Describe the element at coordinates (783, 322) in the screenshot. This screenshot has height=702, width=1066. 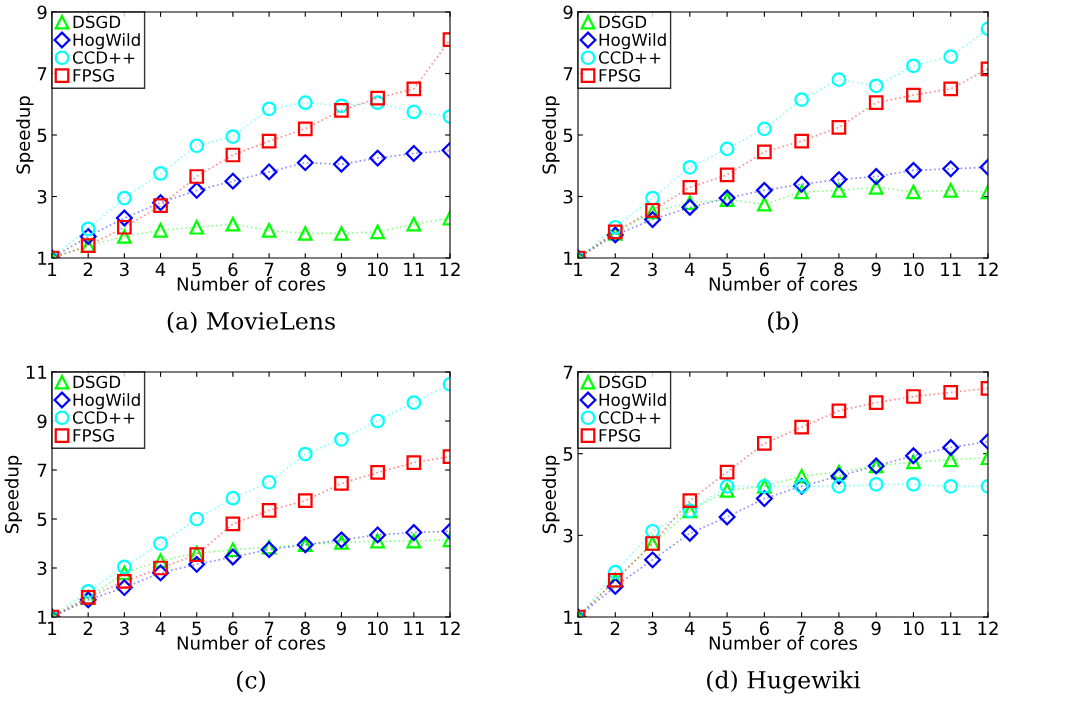
I see `text: (b)` at that location.